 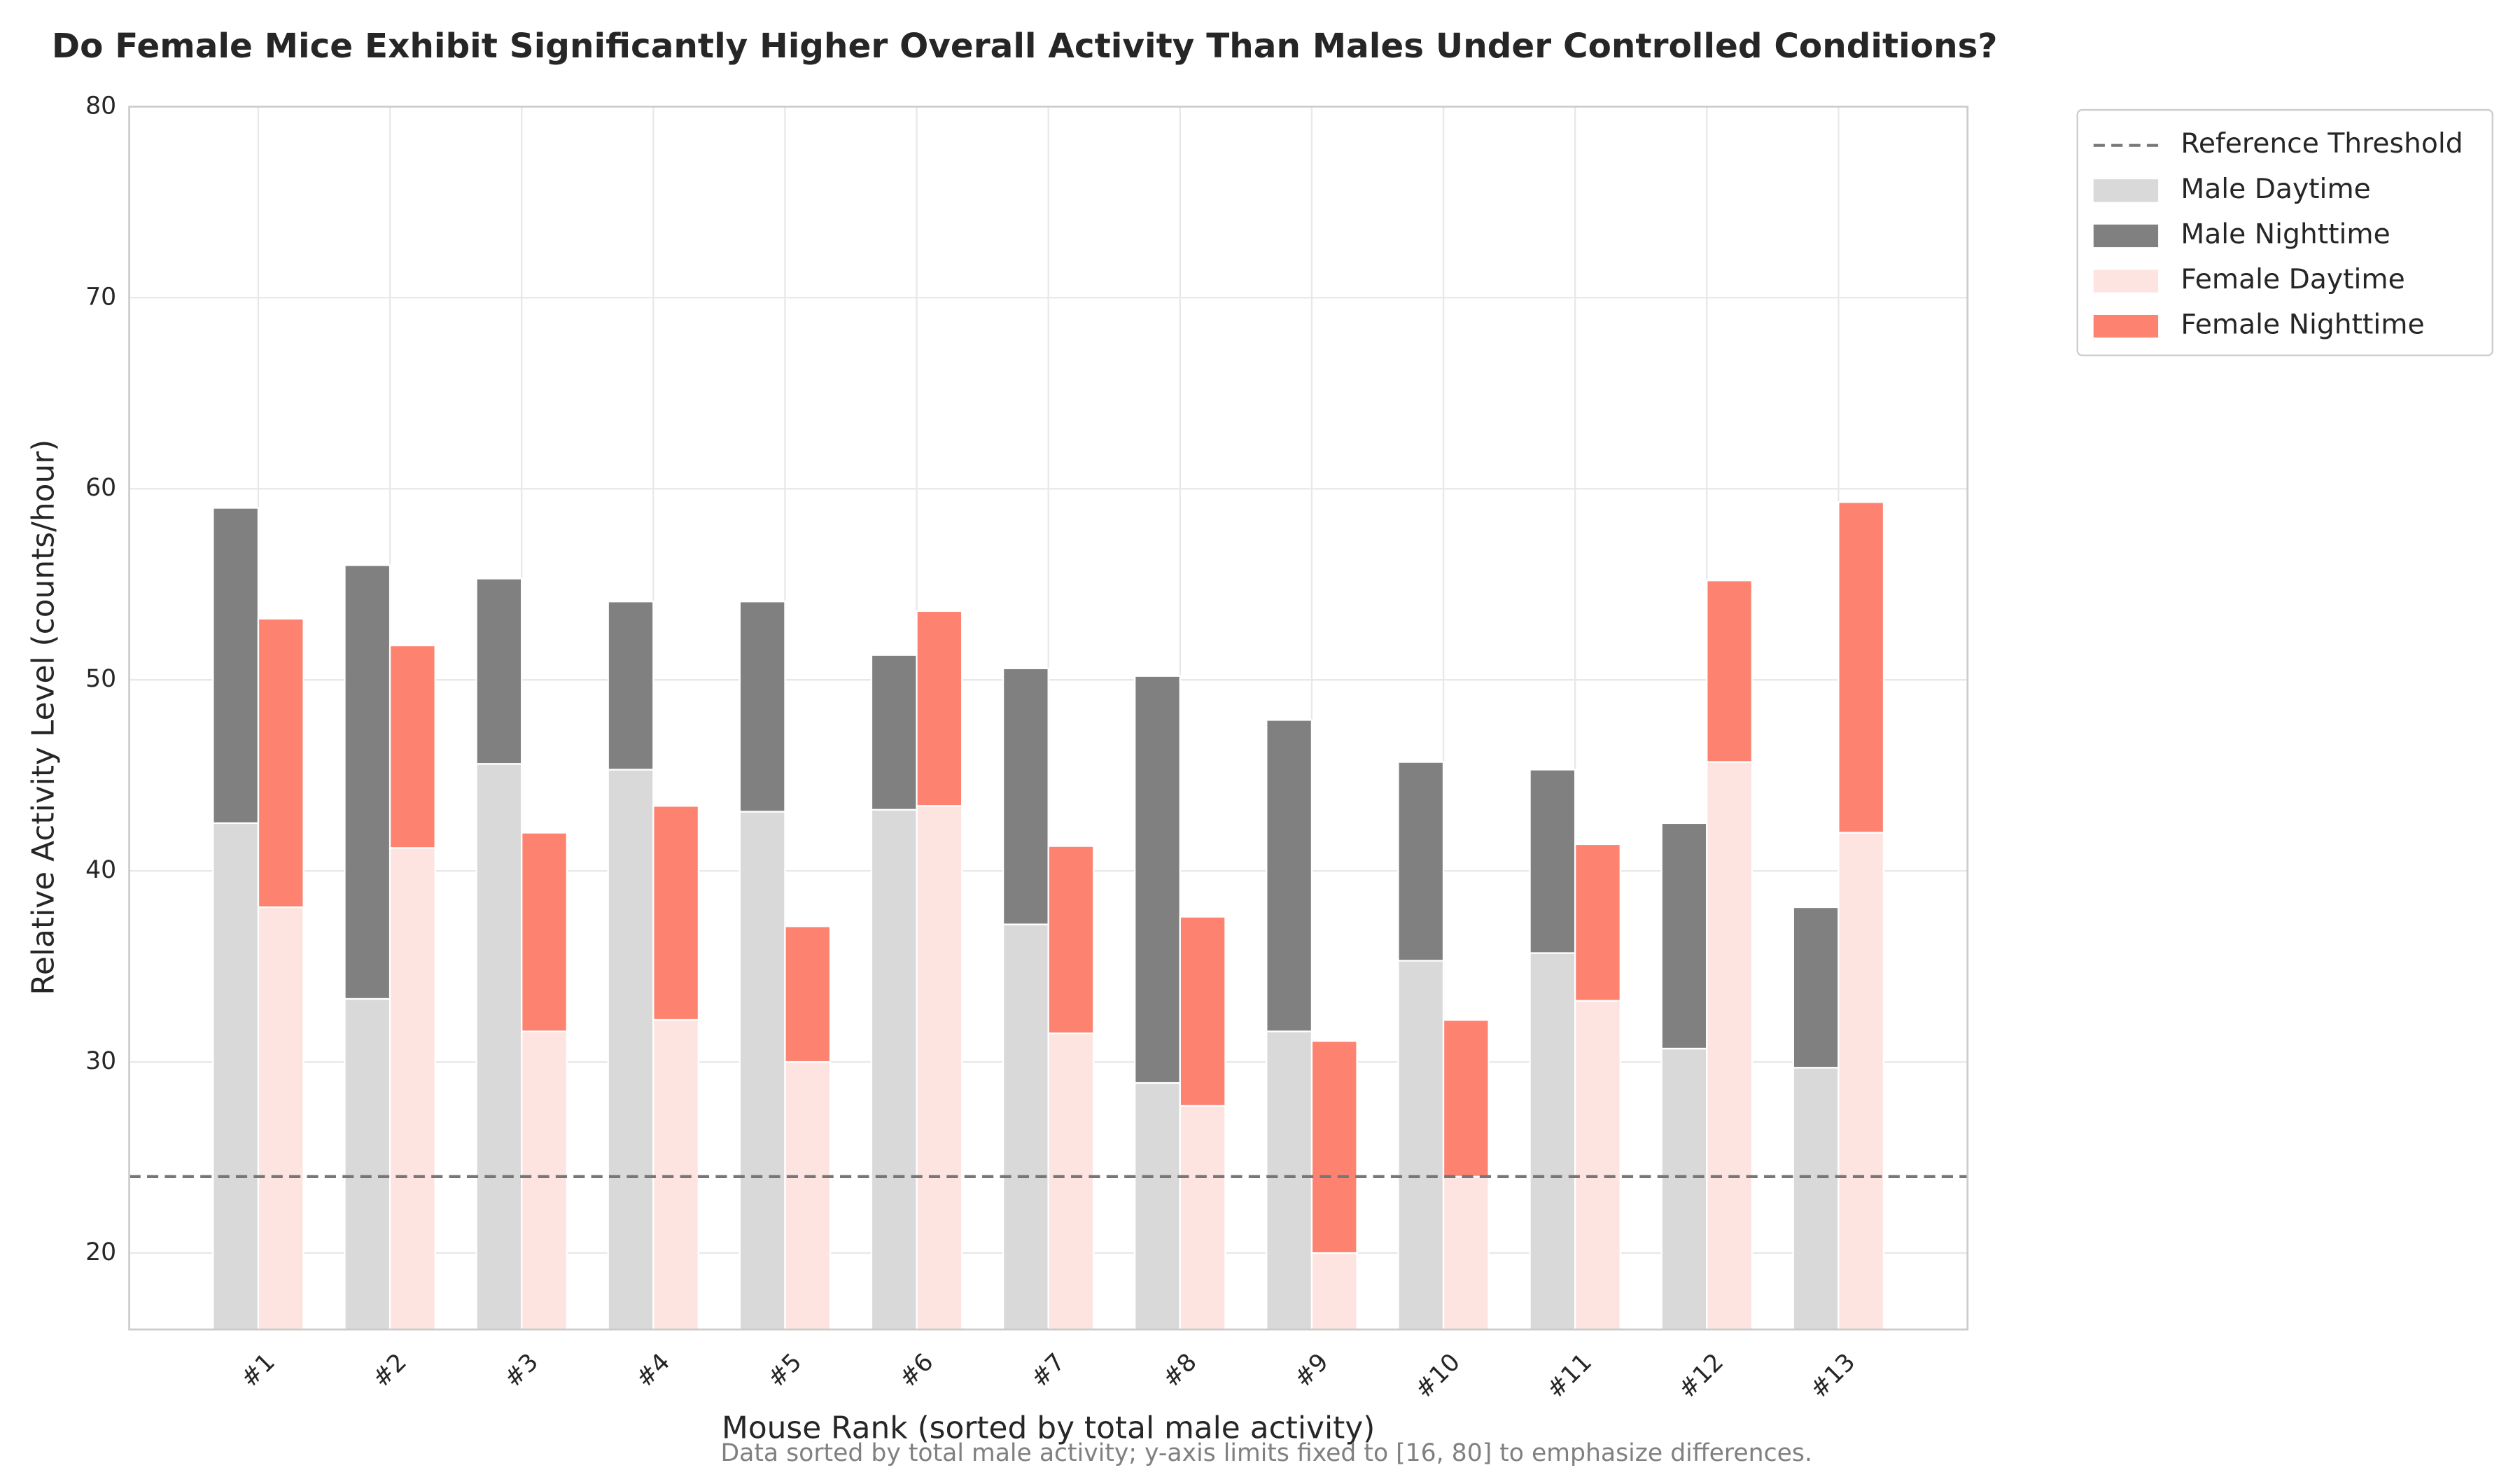 I want to click on x-tick-label: #1, so click(x=258, y=1370).